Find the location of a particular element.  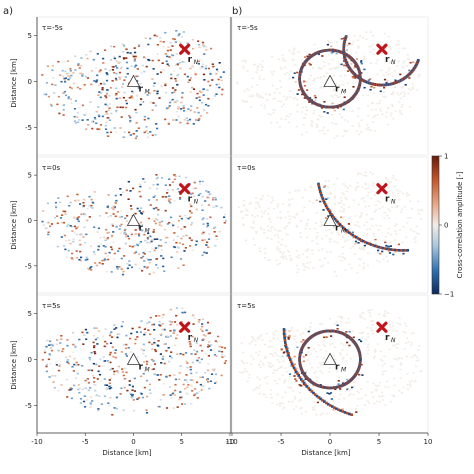

colorbar-label: Cross-correlation amplitude [-] is located at coordinates (460, 224).